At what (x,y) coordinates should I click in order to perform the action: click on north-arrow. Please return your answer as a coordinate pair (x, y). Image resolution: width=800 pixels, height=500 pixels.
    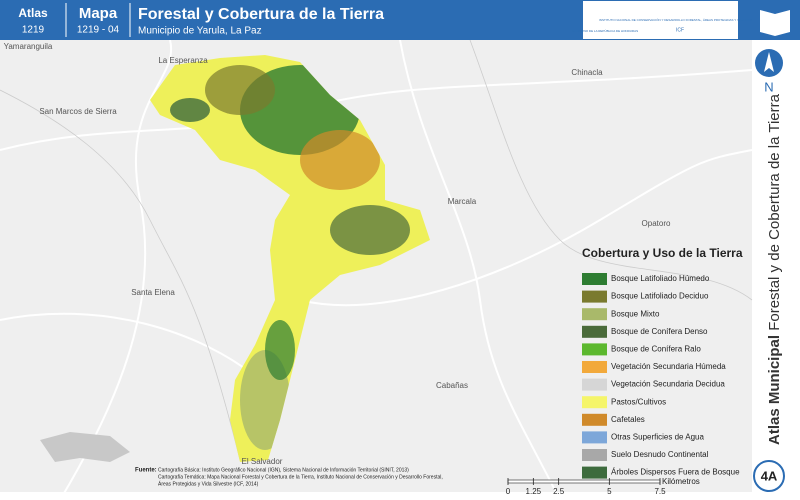
    Looking at the image, I should click on (769, 62).